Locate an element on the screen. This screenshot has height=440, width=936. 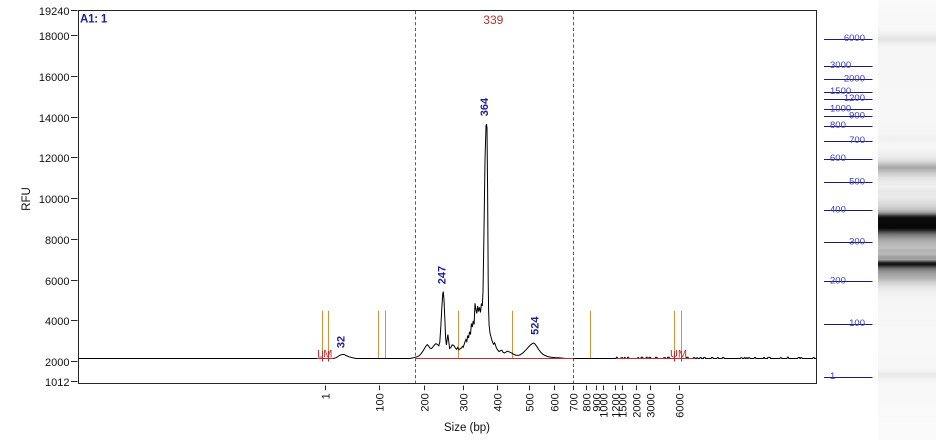
svg-text: 19240 is located at coordinates (54, 12).